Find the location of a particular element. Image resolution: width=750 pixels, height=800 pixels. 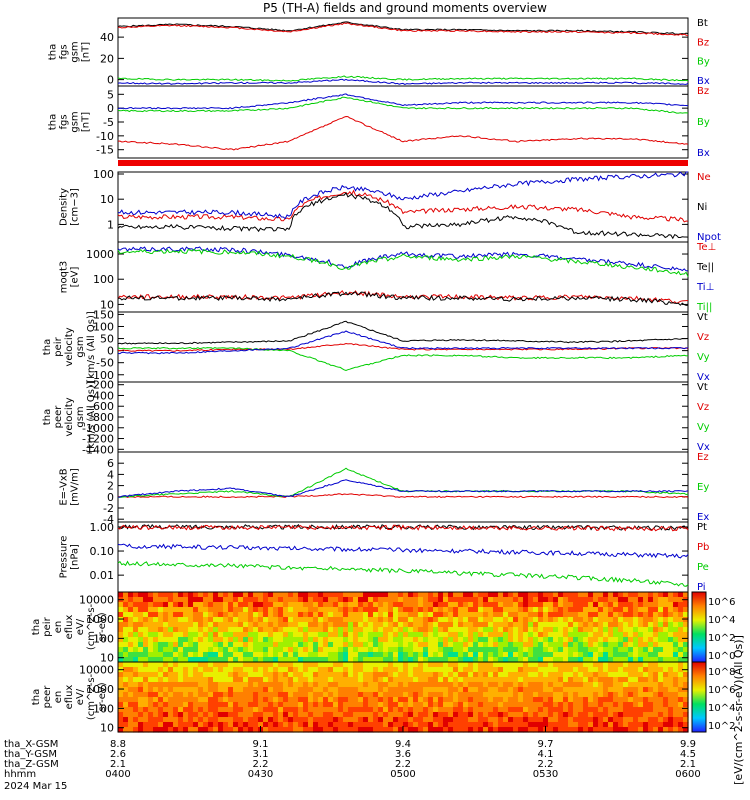

y-axis-label: tha is located at coordinates (53, 52).